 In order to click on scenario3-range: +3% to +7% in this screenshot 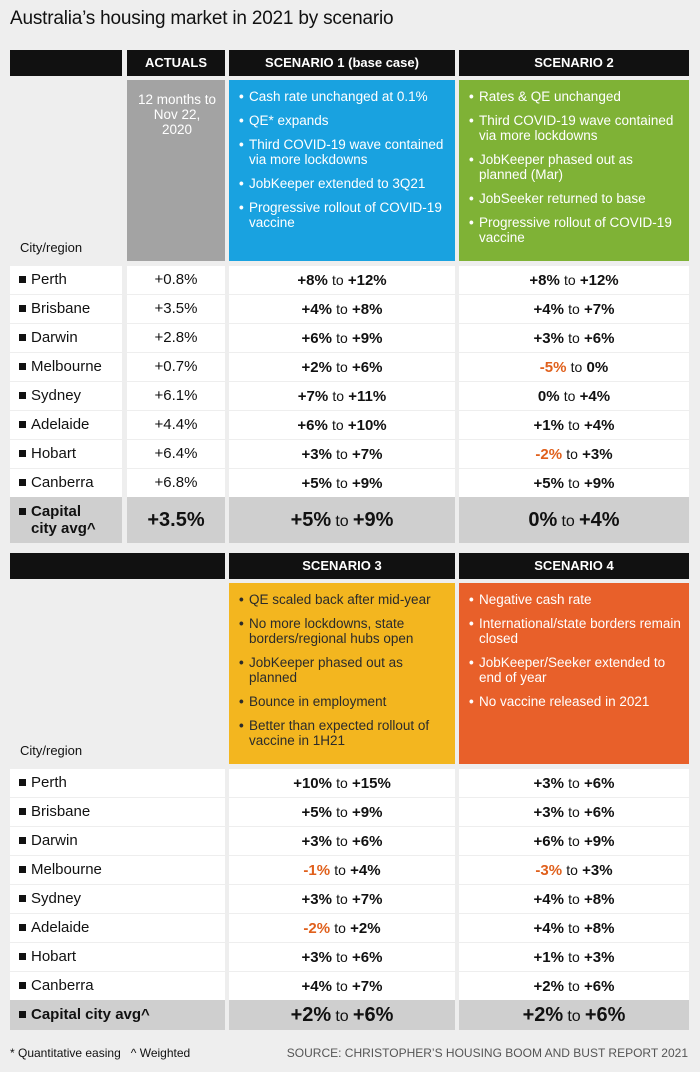, I will do `click(342, 899)`.